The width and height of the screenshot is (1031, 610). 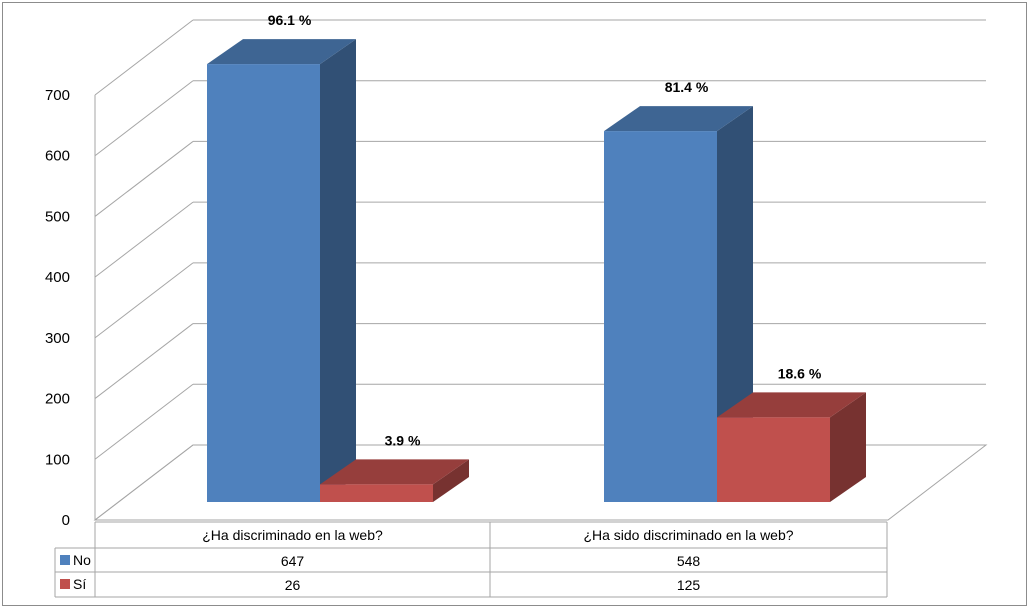 What do you see at coordinates (689, 561) in the screenshot?
I see `table-cell: 548` at bounding box center [689, 561].